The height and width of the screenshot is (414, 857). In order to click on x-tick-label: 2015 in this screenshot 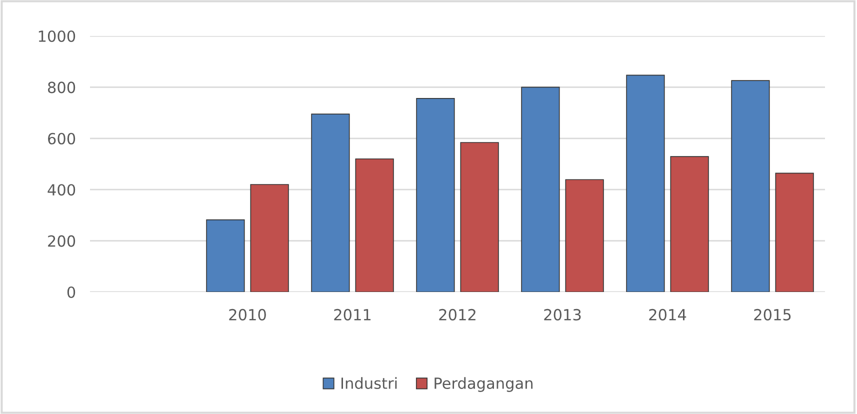, I will do `click(772, 314)`.